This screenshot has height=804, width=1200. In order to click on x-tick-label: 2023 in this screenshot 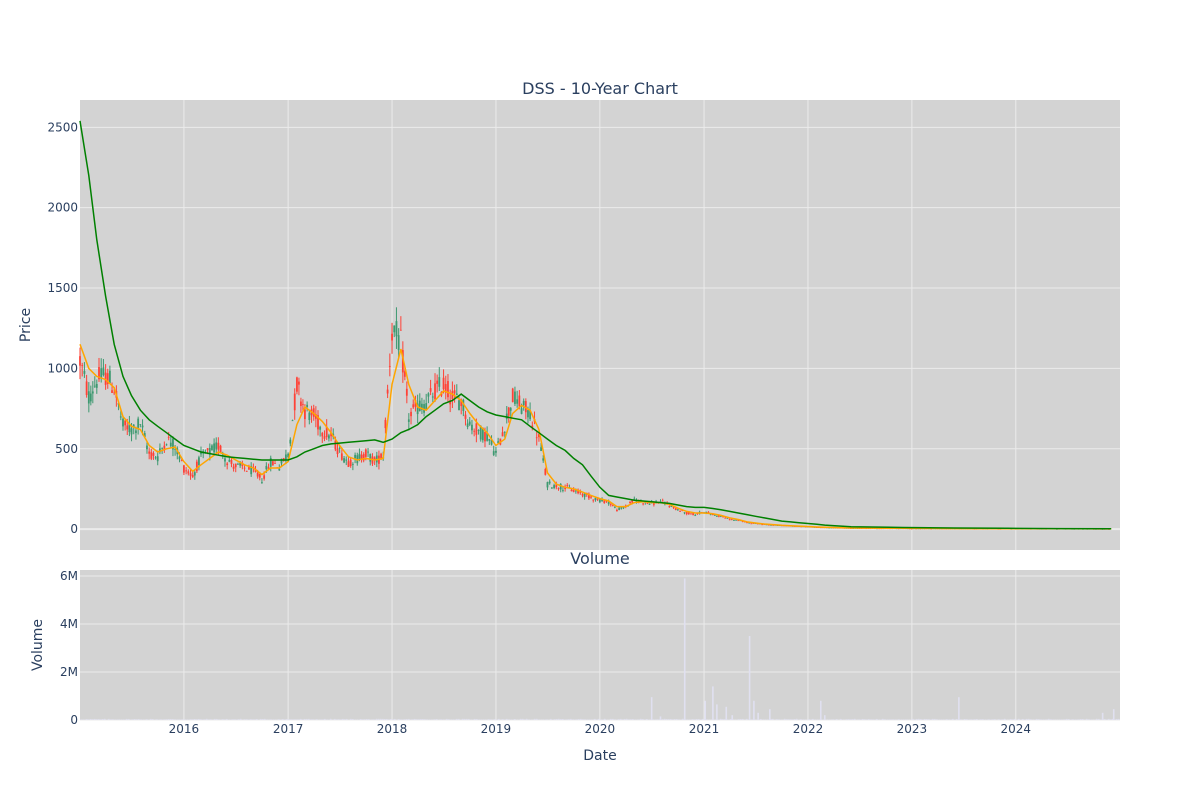, I will do `click(912, 729)`.